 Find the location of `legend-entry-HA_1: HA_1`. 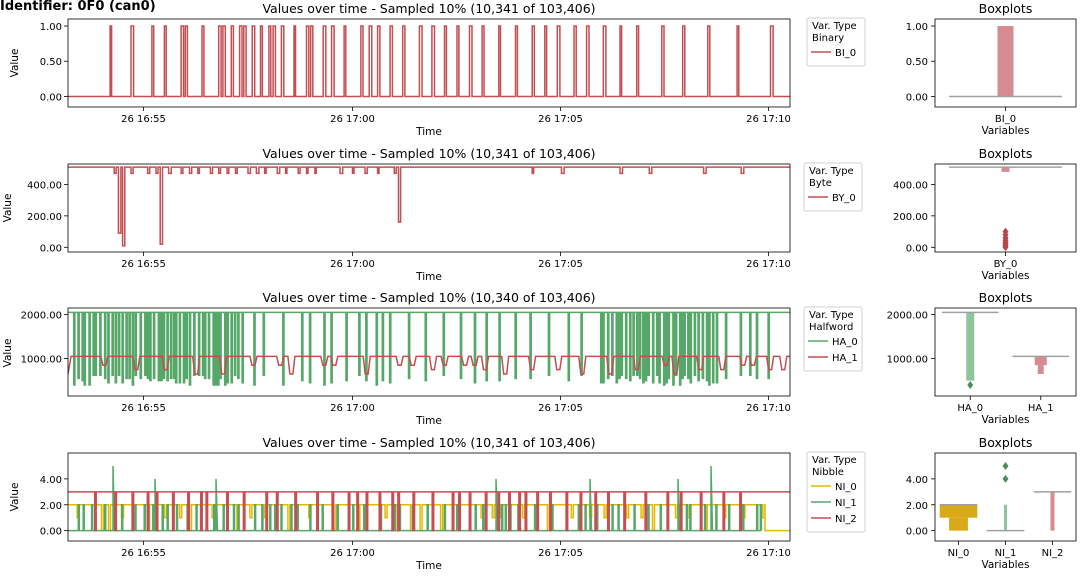

legend-entry-HA_1: HA_1 is located at coordinates (845, 358).